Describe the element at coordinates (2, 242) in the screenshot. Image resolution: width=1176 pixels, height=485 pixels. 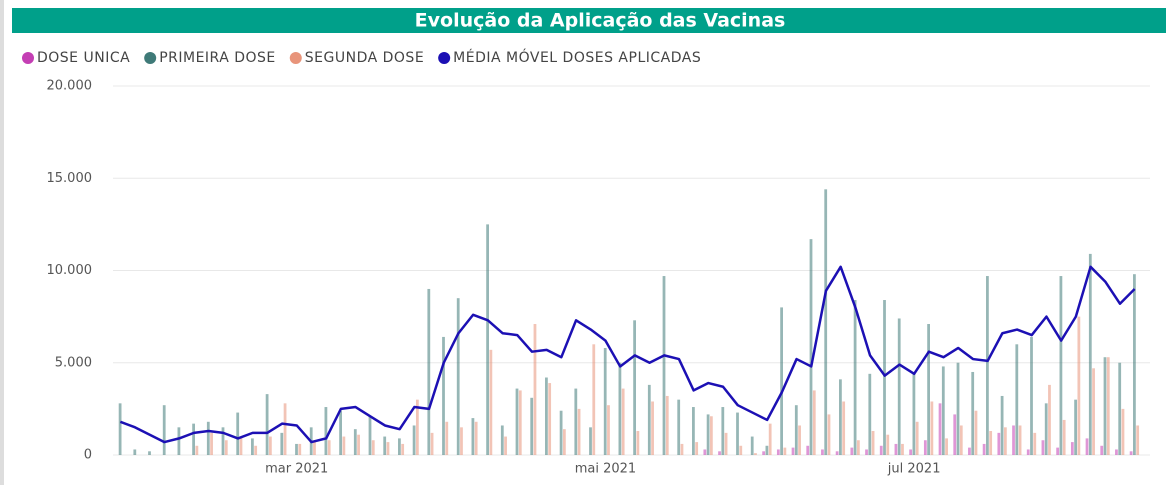
I see `left-border` at that location.